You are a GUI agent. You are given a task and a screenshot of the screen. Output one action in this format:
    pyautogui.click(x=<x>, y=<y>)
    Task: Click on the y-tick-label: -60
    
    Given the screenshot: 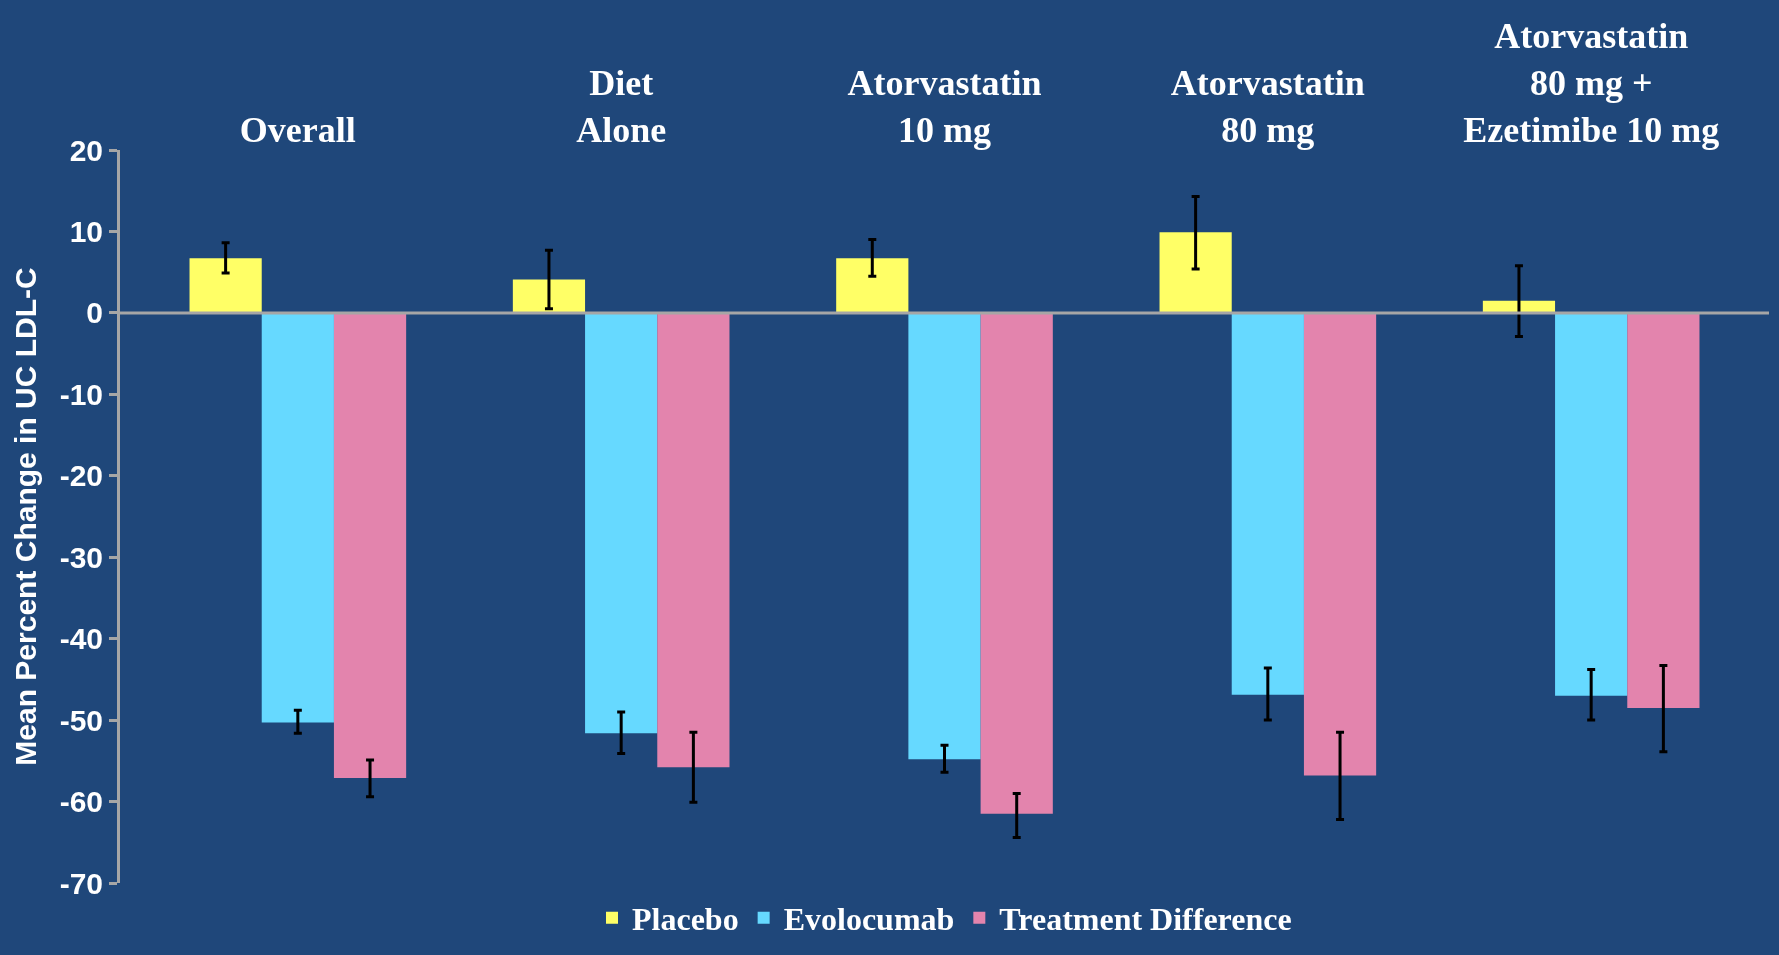 What is the action you would take?
    pyautogui.click(x=81, y=802)
    